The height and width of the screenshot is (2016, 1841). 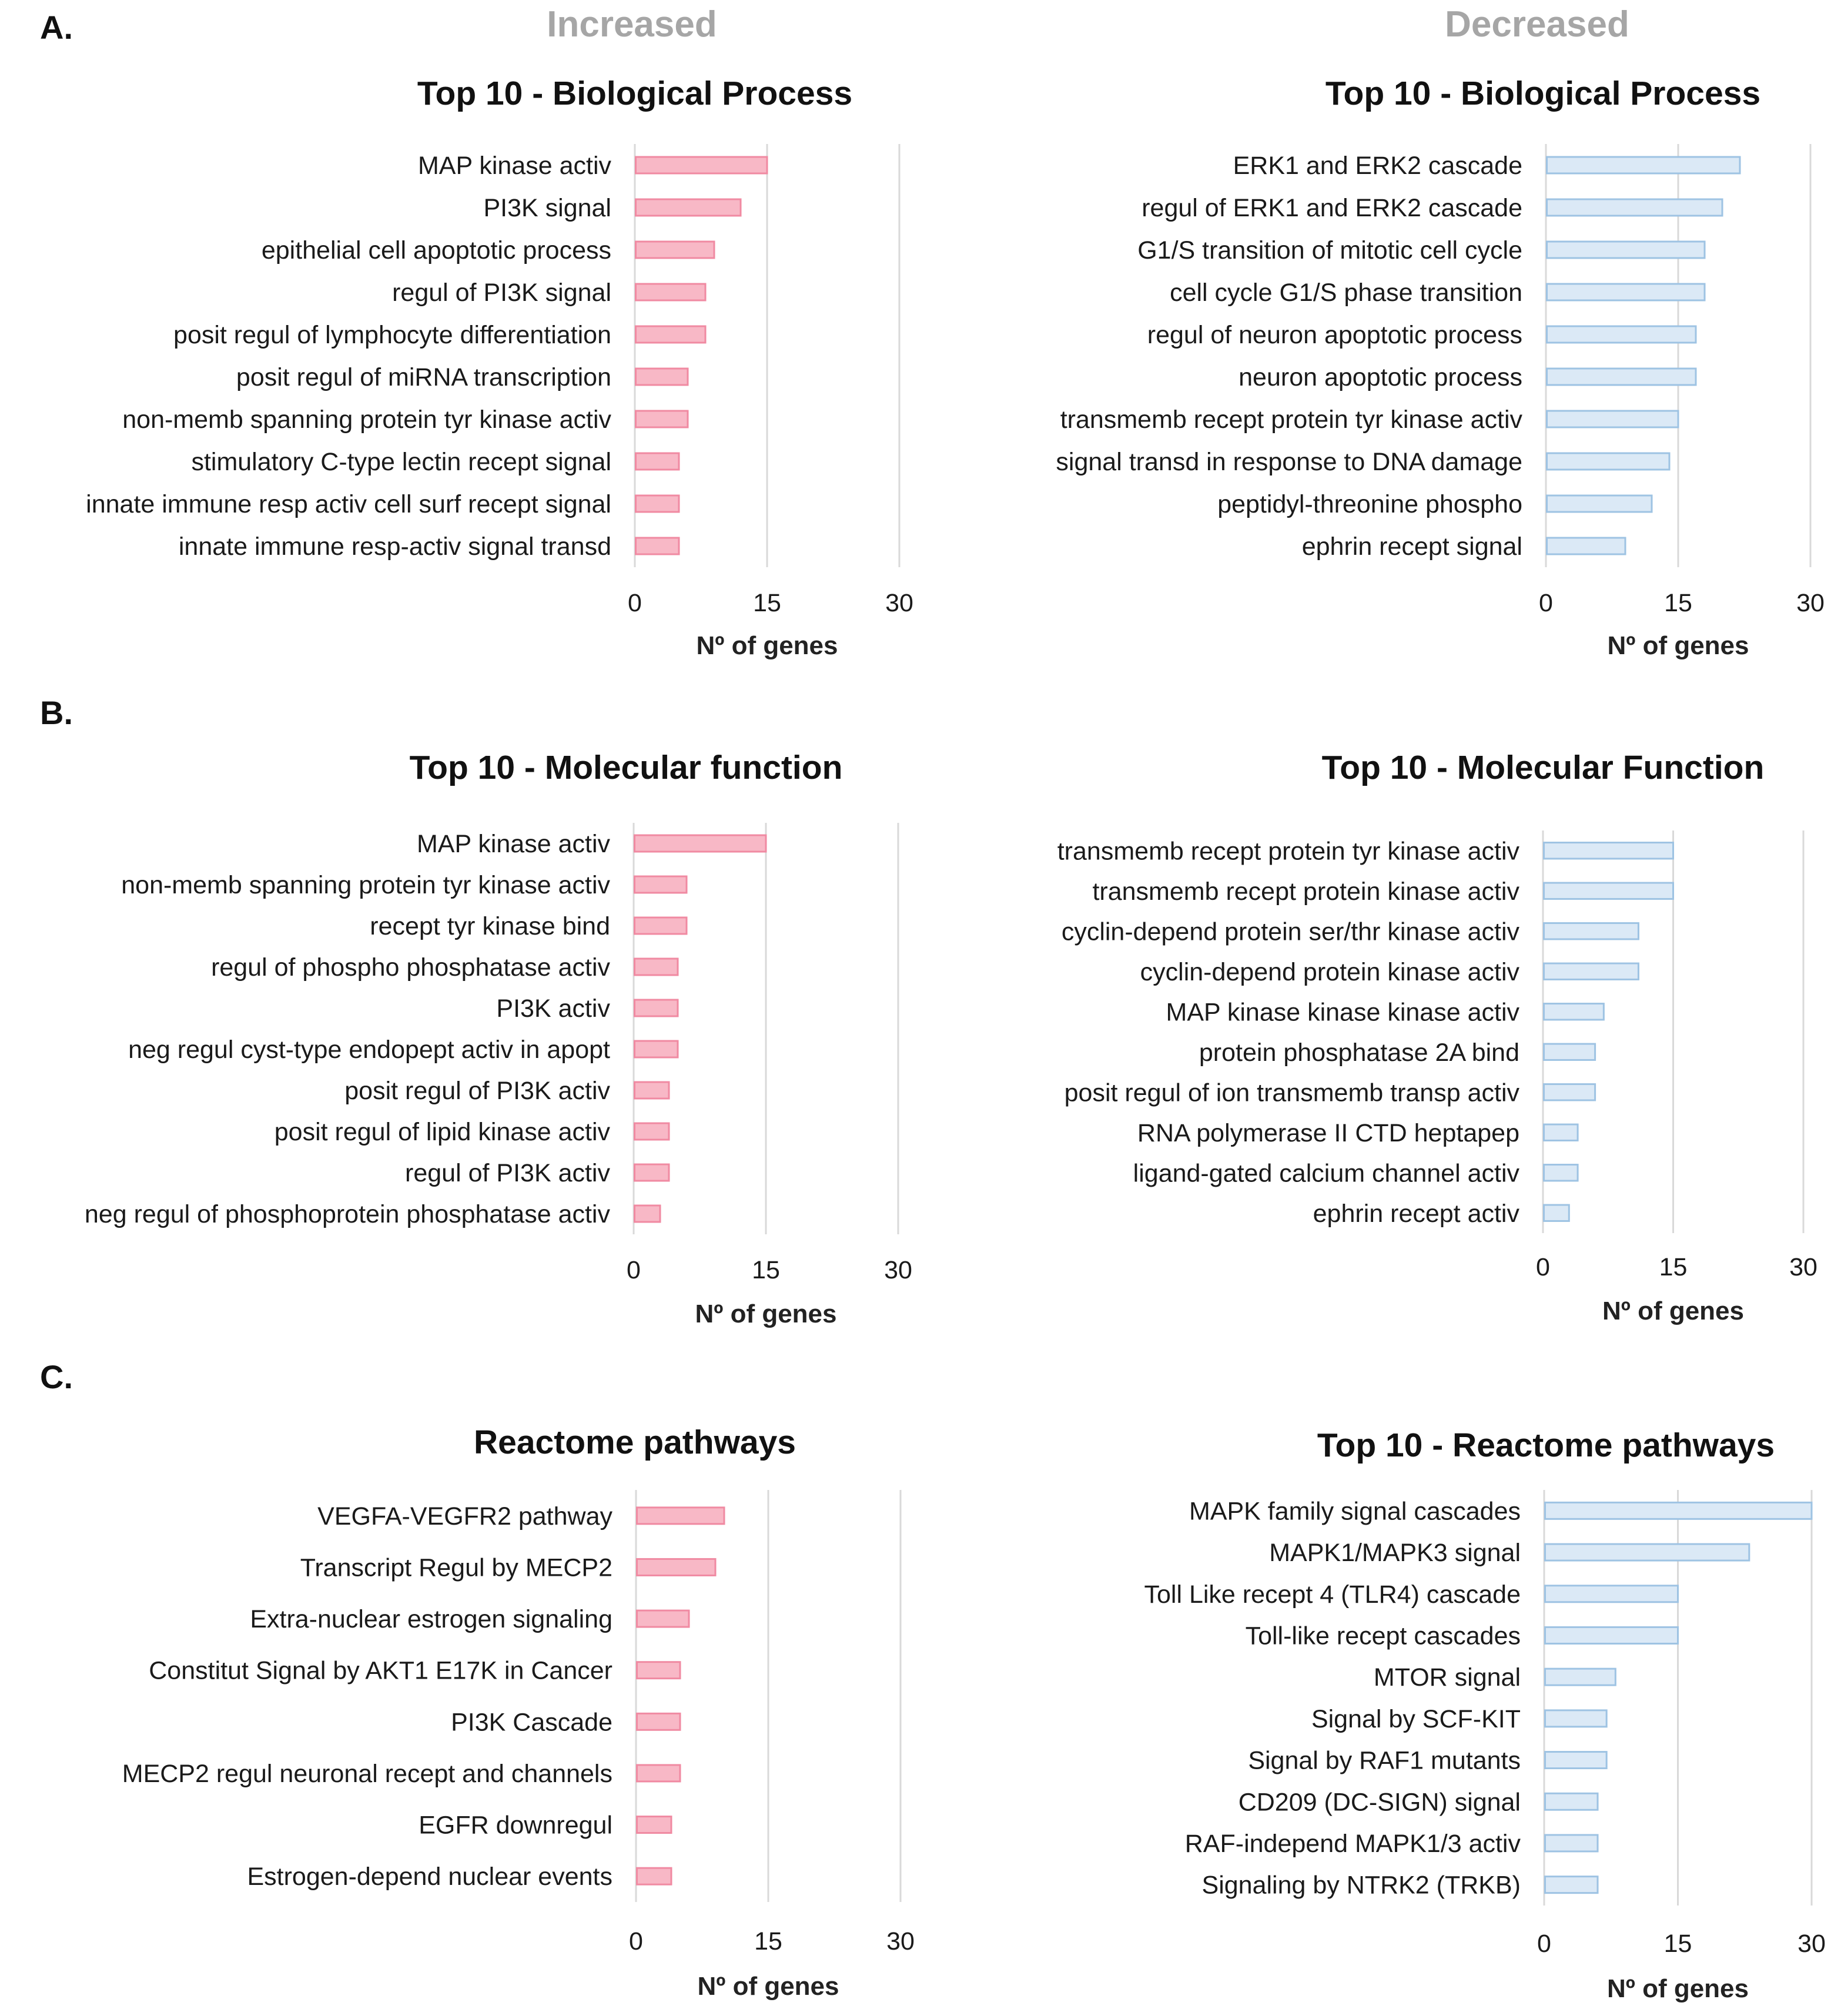 What do you see at coordinates (515, 1825) in the screenshot?
I see `C_increased-category-label-6: EGFR downregul` at bounding box center [515, 1825].